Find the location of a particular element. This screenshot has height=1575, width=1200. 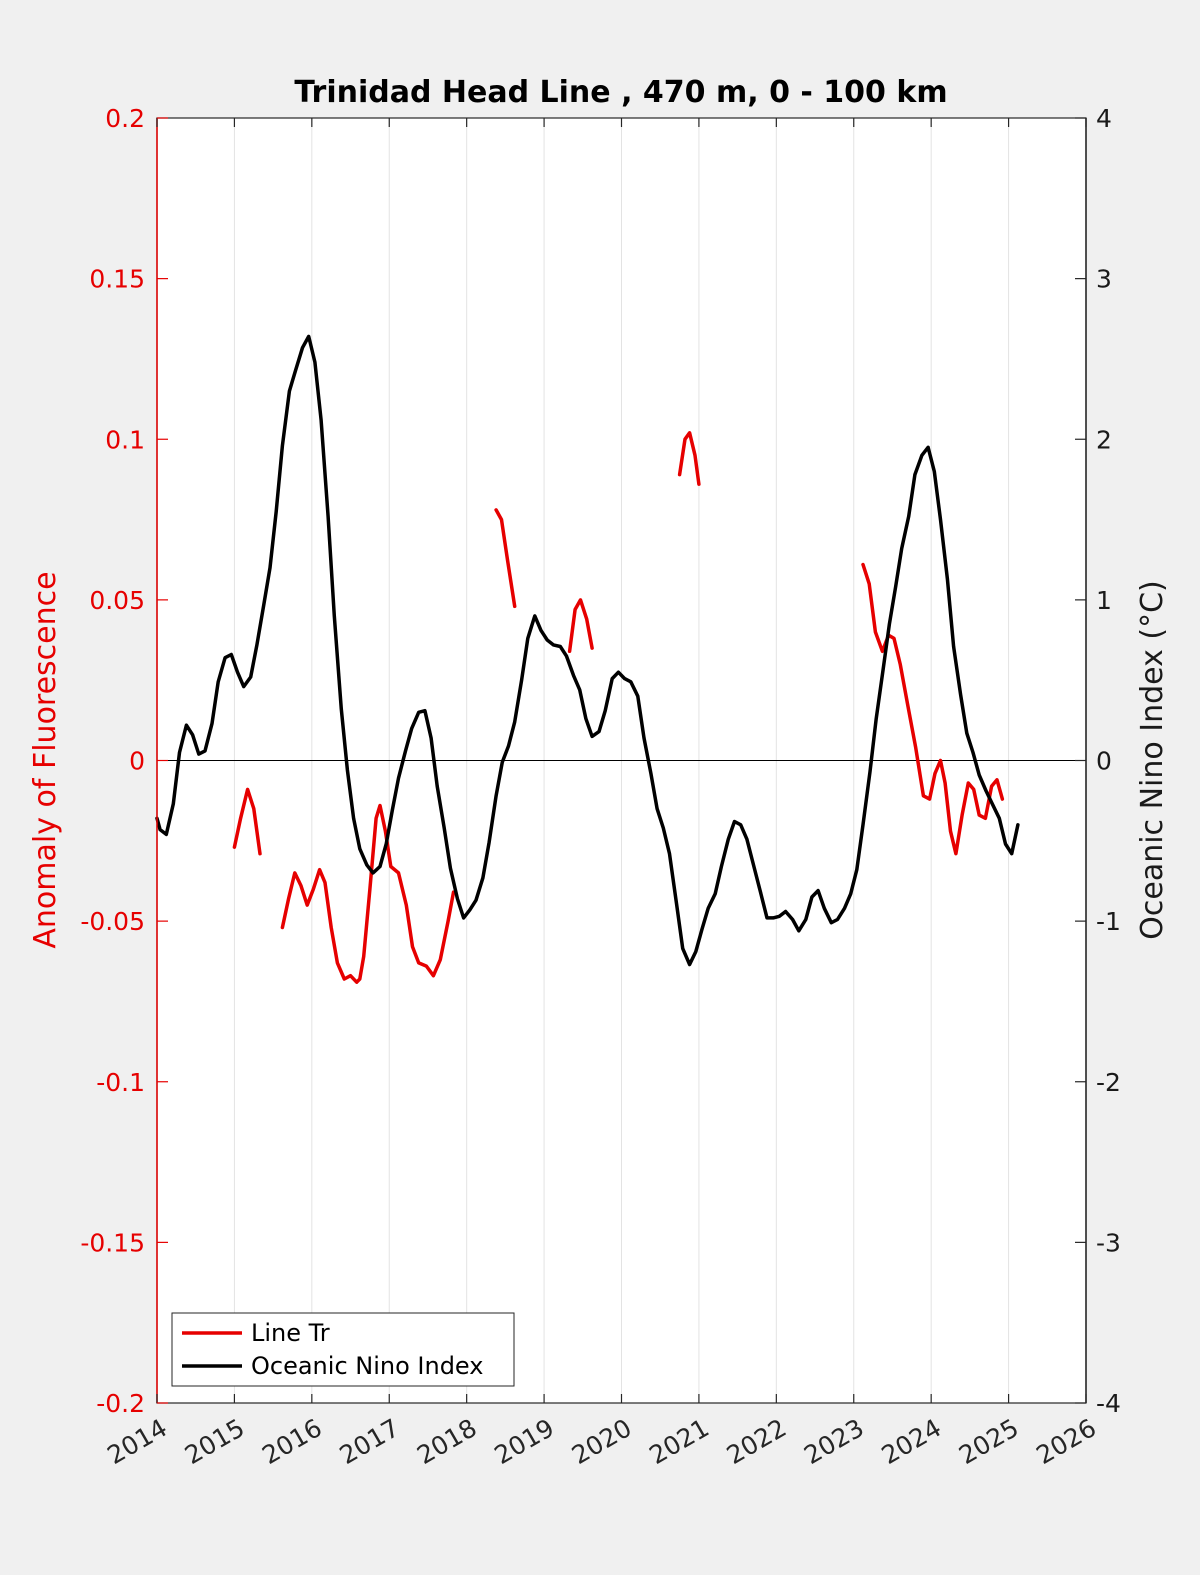

y-tick-label: -0.15 is located at coordinates (112, 1242).